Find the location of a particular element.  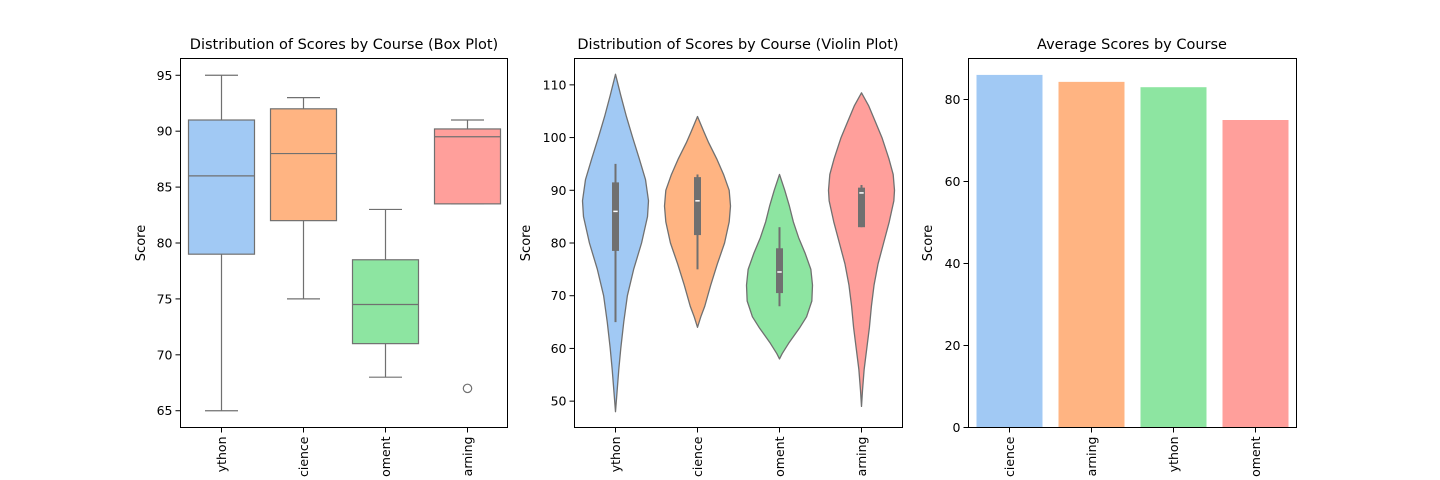

box-plot-x-tick-label: arning is located at coordinates (467, 457).